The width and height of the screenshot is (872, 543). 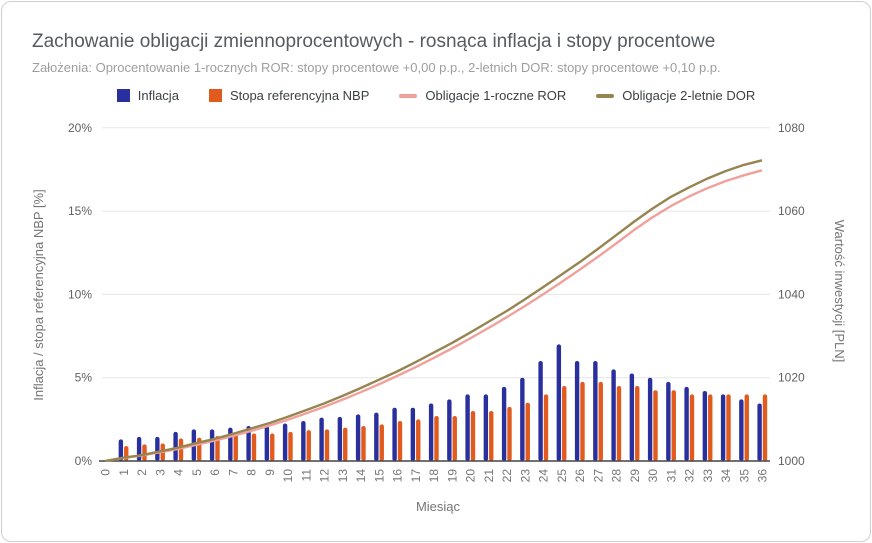 I want to click on legend-label: Obligacje 1-roczne ROR, so click(x=496, y=95).